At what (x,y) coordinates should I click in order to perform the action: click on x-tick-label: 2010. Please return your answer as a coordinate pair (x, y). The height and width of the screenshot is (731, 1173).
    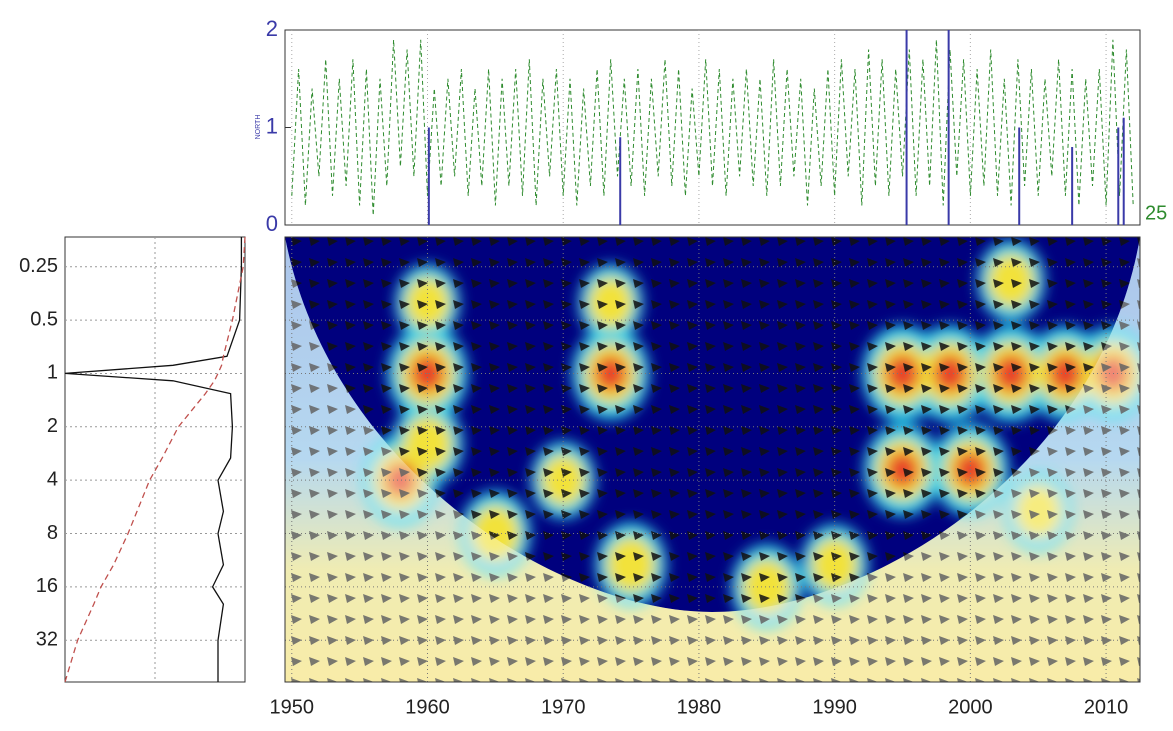
    Looking at the image, I should click on (1106, 707).